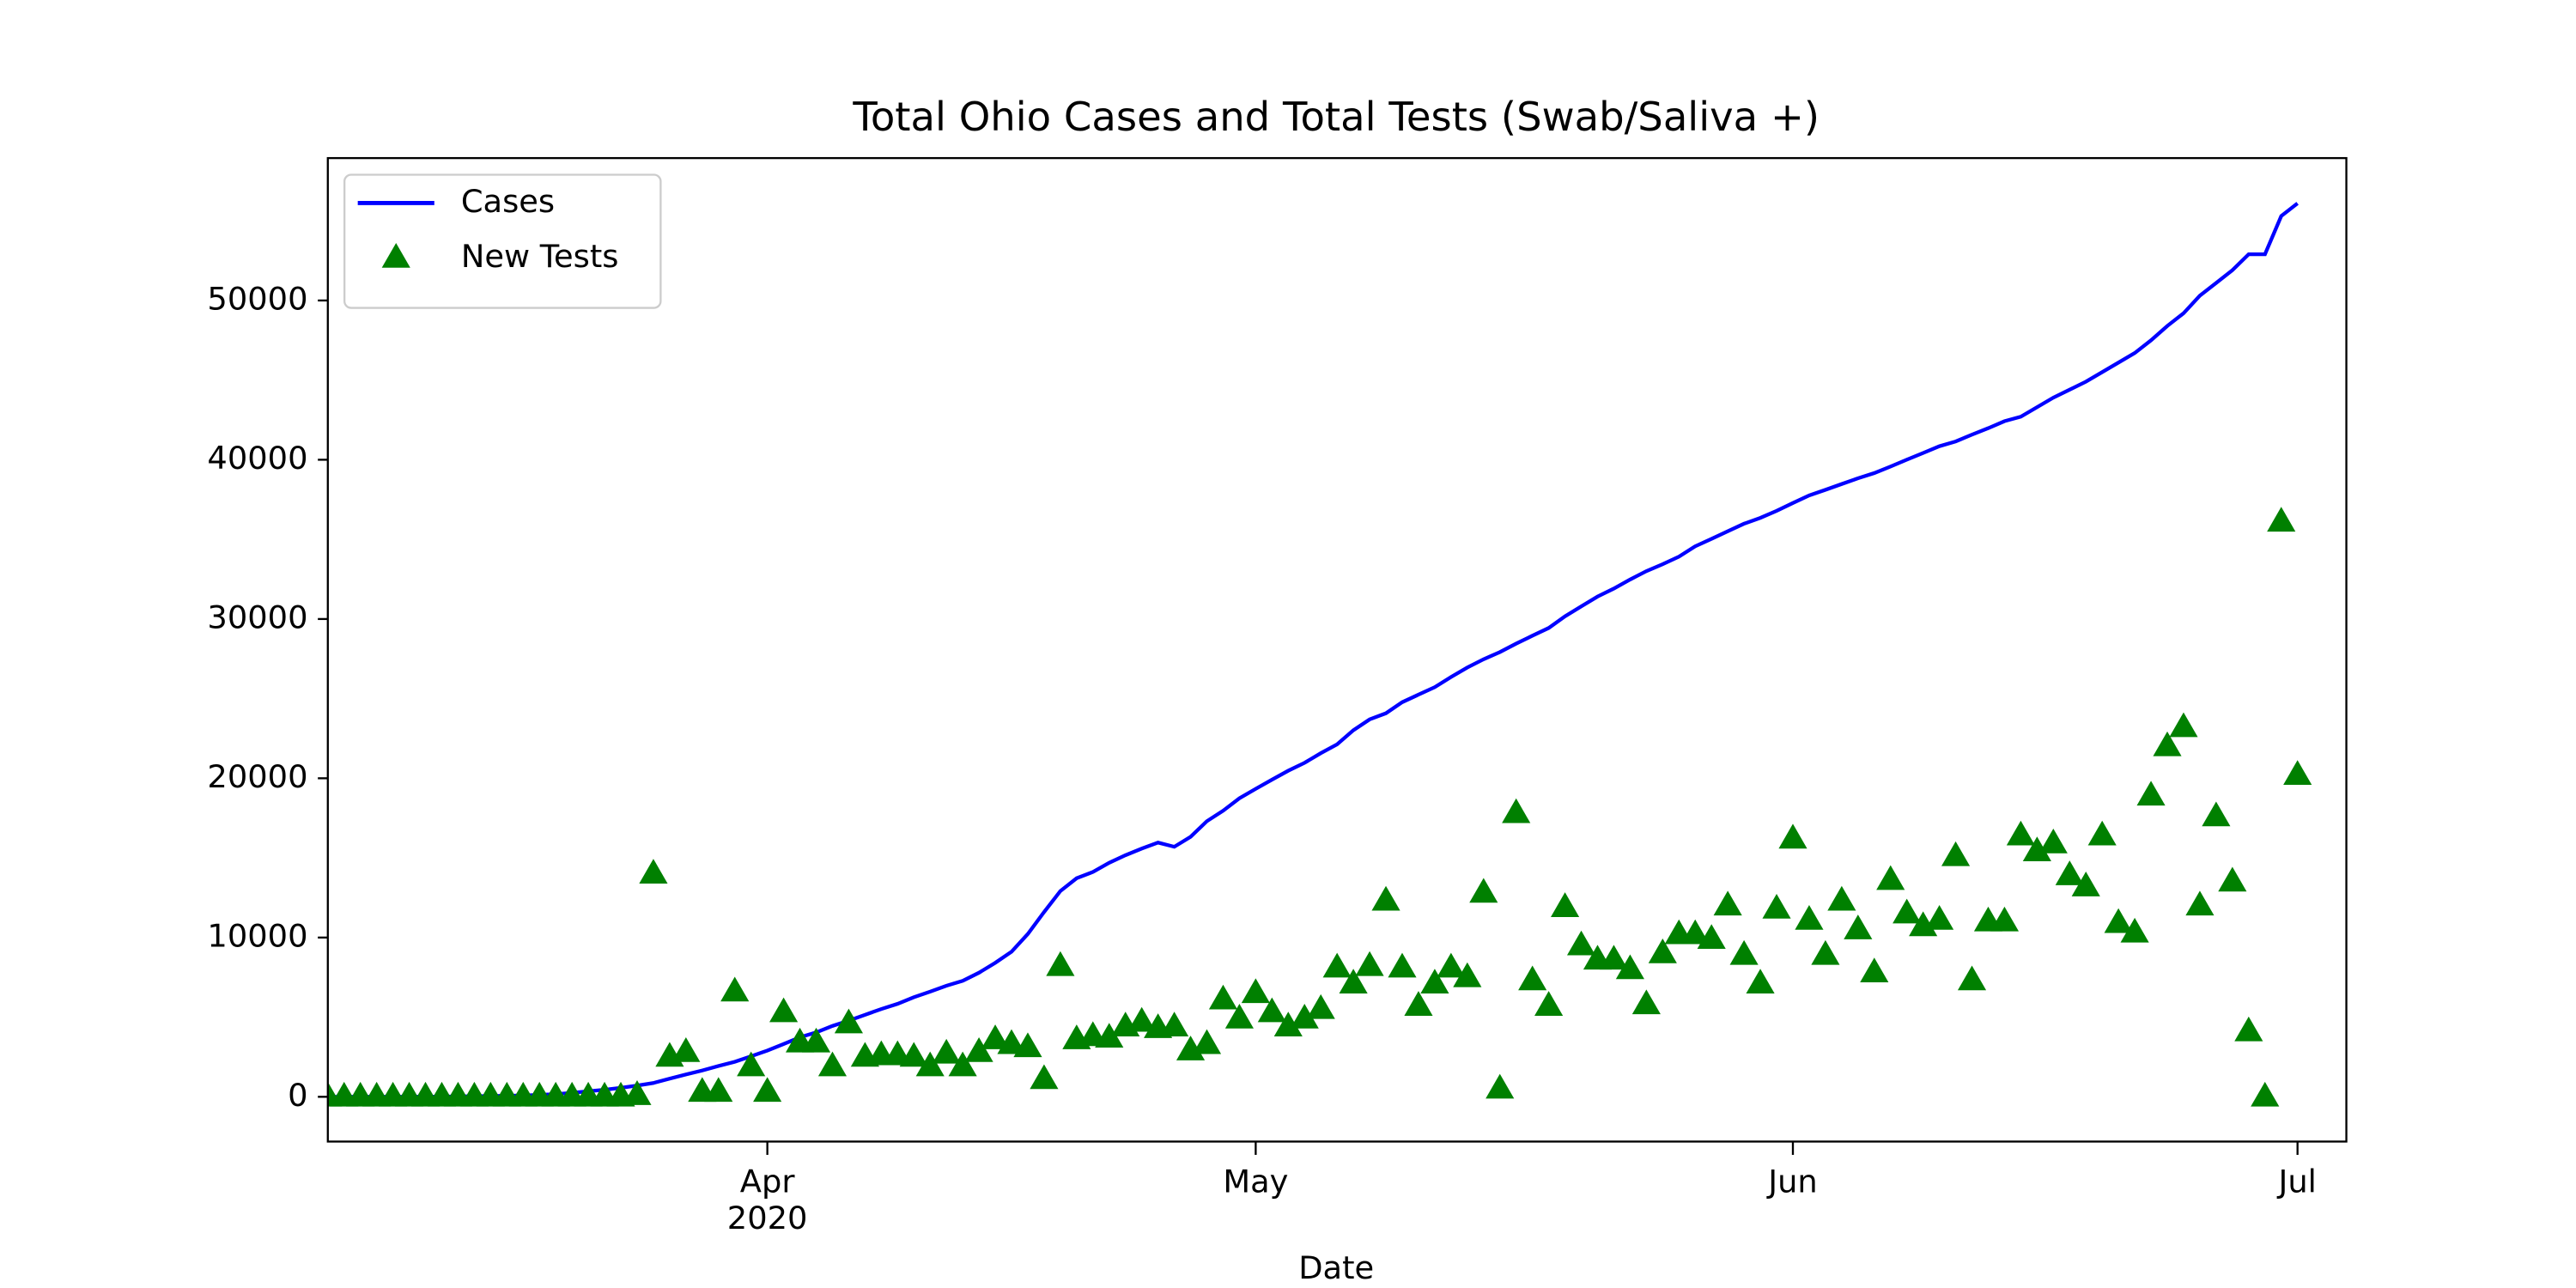  I want to click on legend-swatch, so click(396, 255).